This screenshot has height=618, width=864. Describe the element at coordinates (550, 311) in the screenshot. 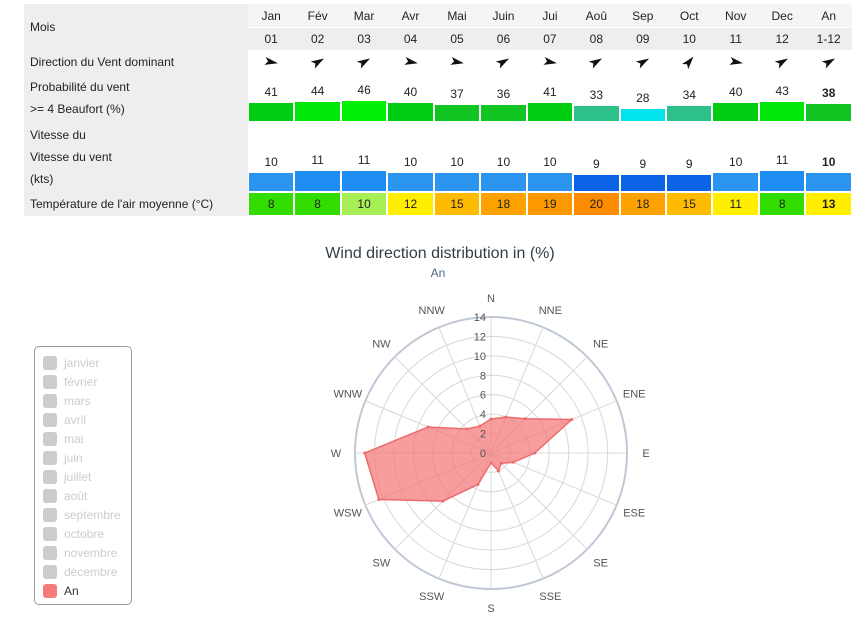

I see `direction-label: NNE` at that location.